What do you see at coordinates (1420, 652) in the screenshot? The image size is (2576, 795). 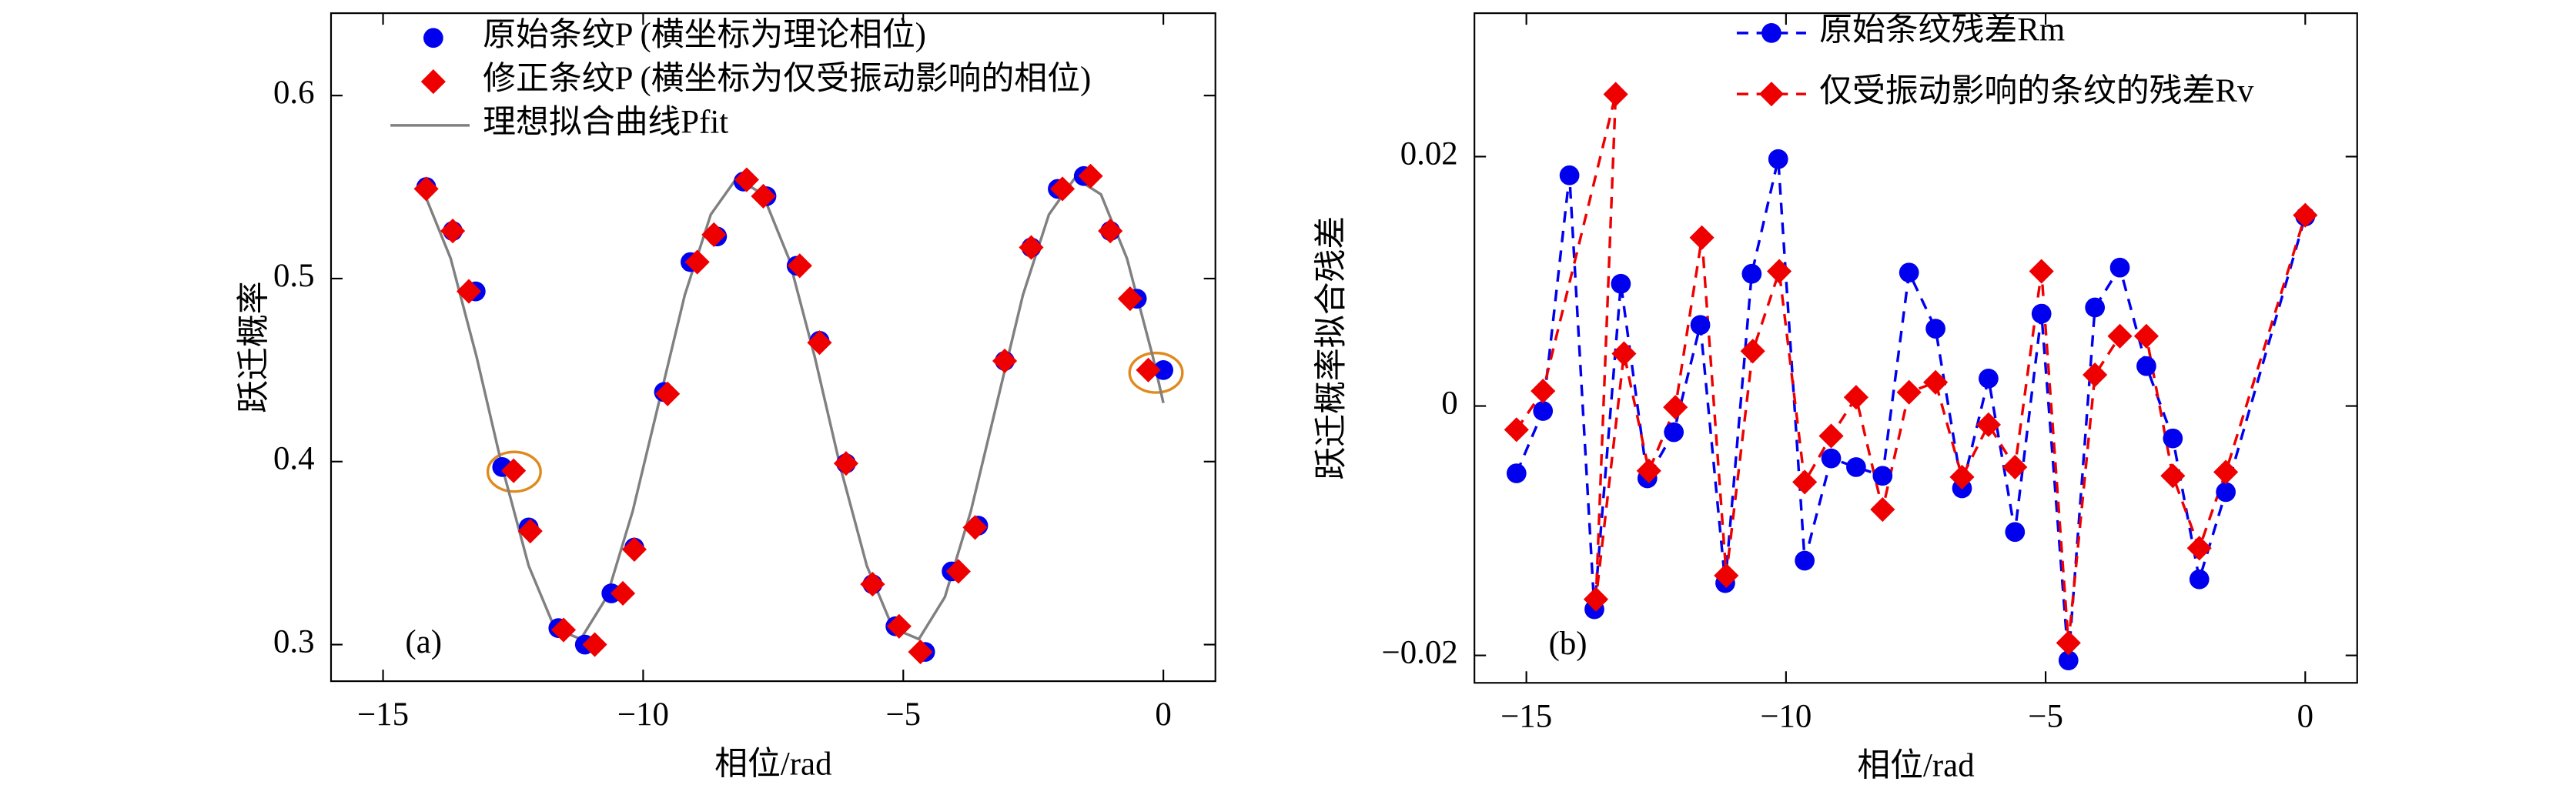 I see `y-tick-label: −0.02` at bounding box center [1420, 652].